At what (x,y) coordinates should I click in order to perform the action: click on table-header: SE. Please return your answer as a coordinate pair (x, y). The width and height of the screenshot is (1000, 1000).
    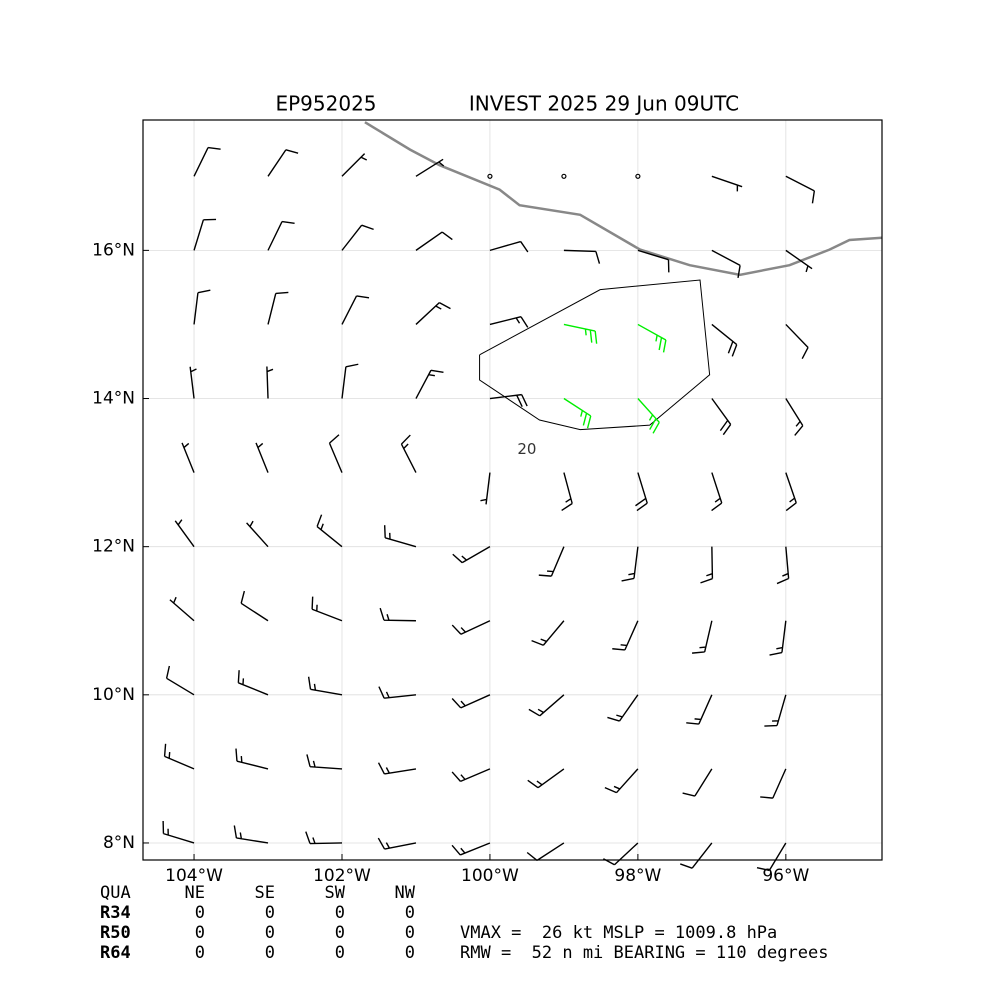
    Looking at the image, I should click on (265, 893).